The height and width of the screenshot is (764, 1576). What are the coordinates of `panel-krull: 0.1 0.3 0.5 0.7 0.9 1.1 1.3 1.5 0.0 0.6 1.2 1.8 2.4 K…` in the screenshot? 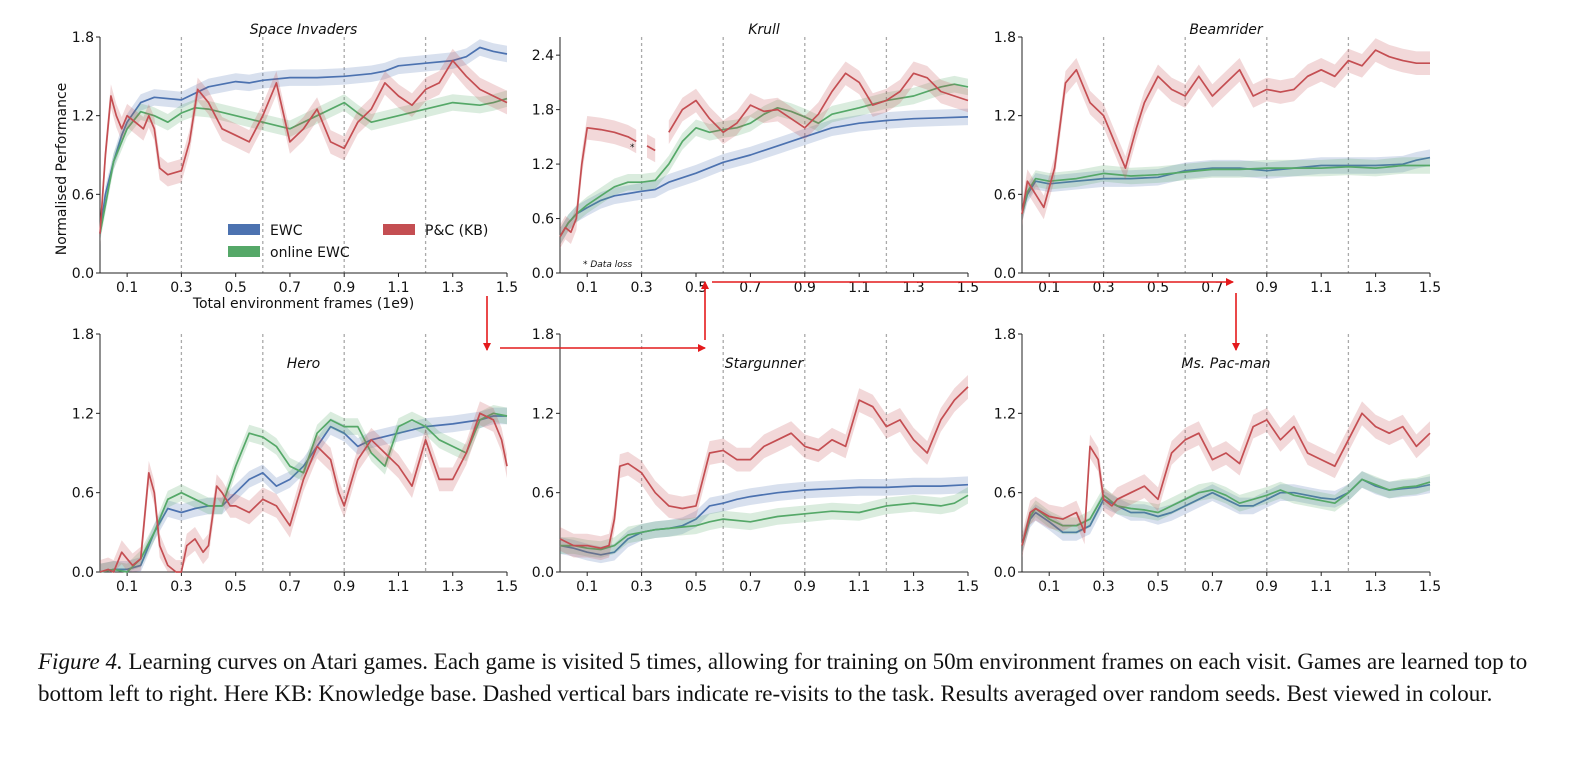 It's located at (755, 159).